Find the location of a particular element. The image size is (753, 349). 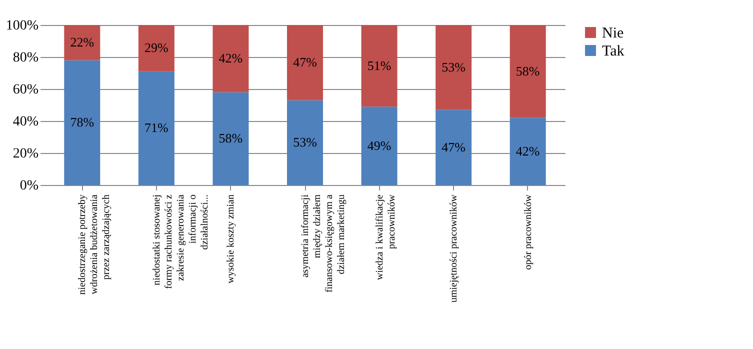

y-tick-label: 60% is located at coordinates (25, 90).